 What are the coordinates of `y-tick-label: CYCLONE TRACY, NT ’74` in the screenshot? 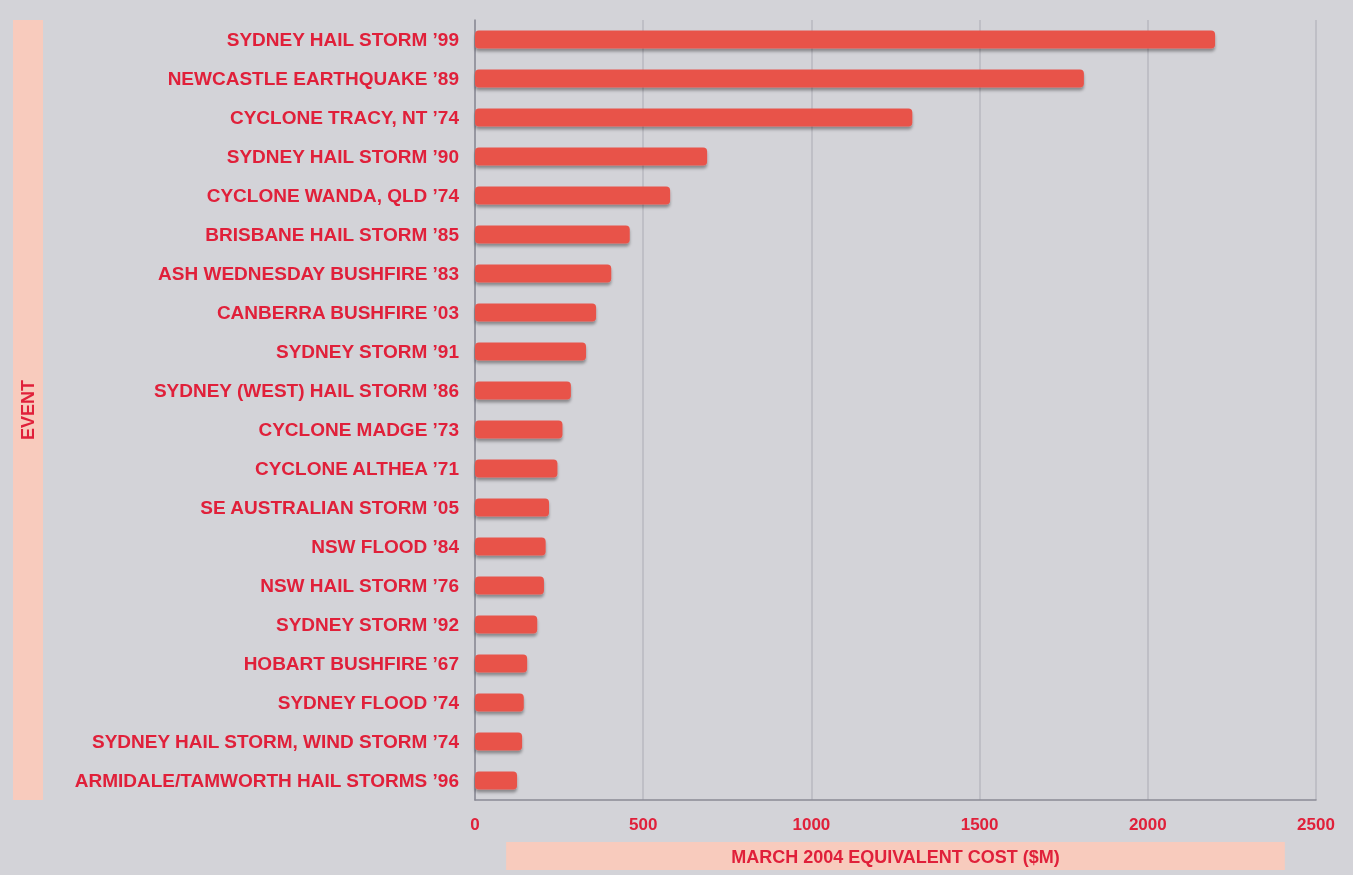 It's located at (344, 117).